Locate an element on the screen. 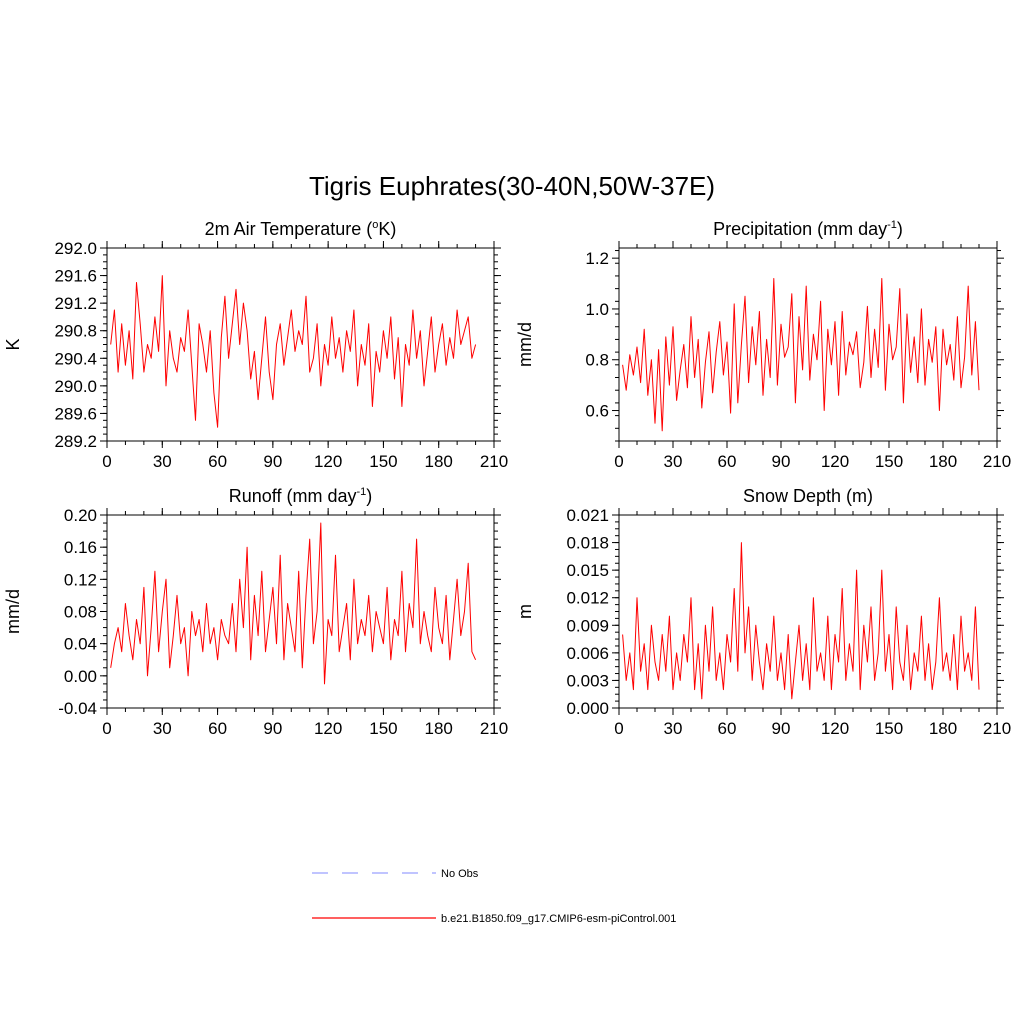  precipitation-y-tick-label: 1.0 is located at coordinates (597, 309).